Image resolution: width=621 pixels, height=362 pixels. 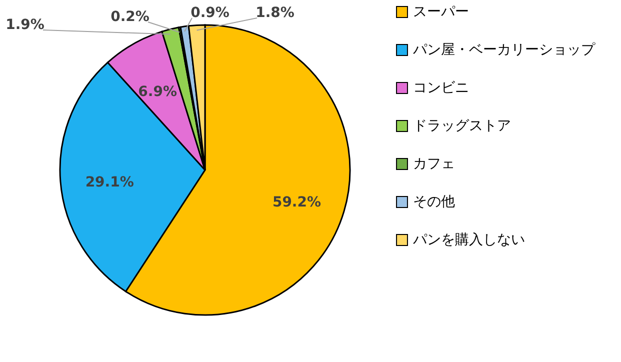 What do you see at coordinates (441, 88) in the screenshot?
I see `legend-label: コンビニ` at bounding box center [441, 88].